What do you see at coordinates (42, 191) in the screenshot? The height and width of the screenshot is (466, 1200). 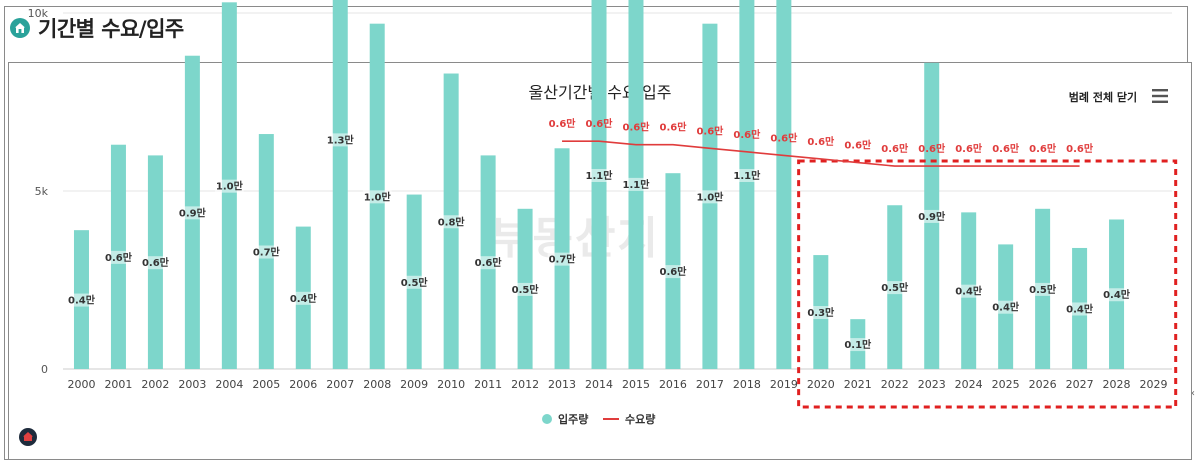 I see `y-tick-label: 5k` at bounding box center [42, 191].